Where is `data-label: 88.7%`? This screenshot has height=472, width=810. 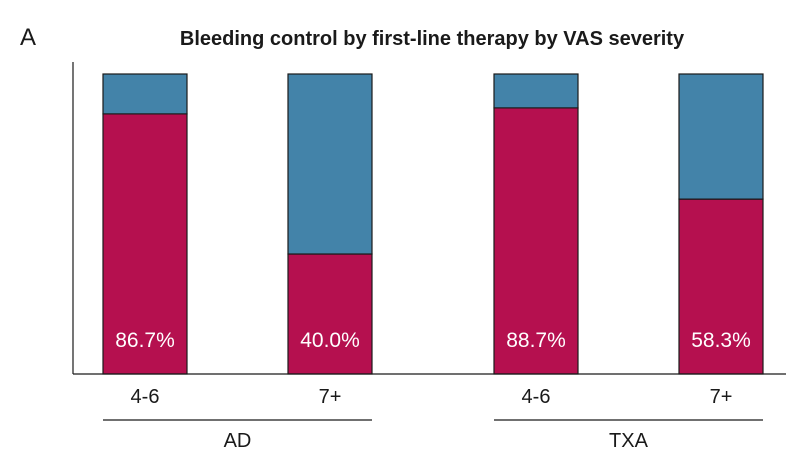
data-label: 88.7% is located at coordinates (536, 340).